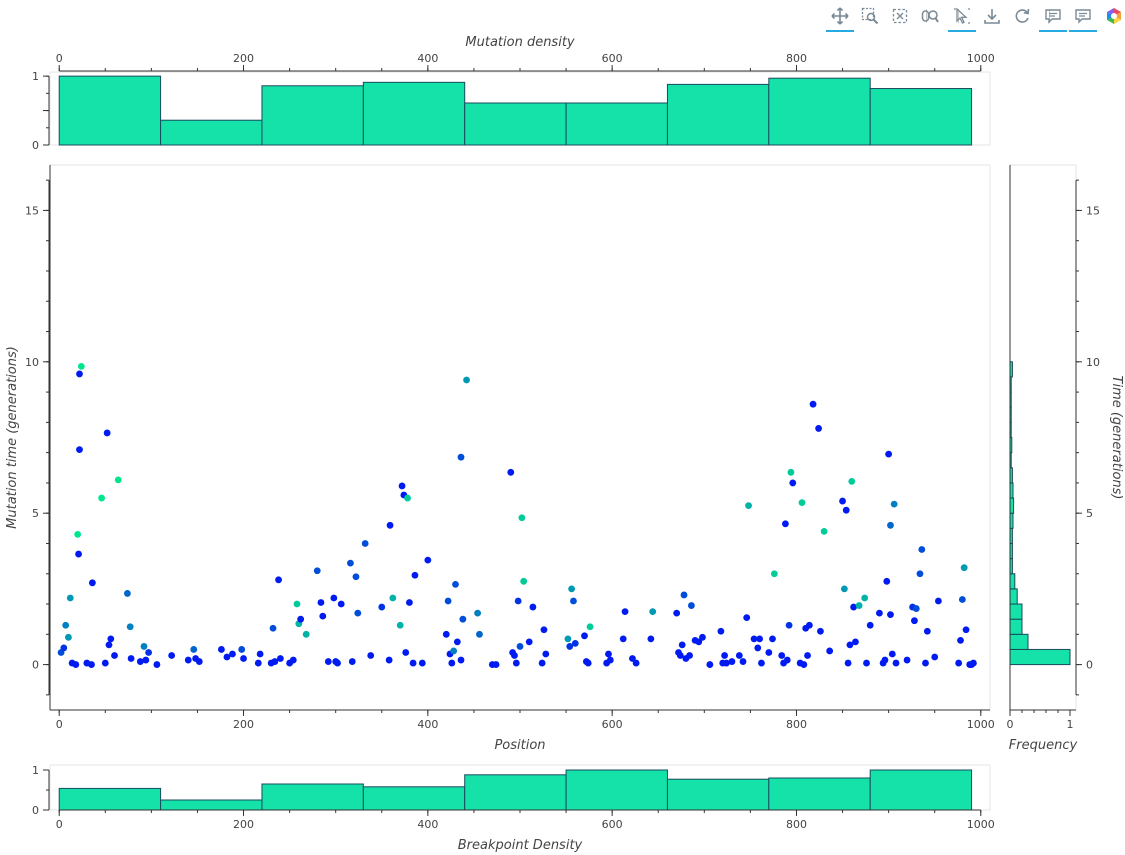  I want to click on plot-toolbar, so click(973, 16).